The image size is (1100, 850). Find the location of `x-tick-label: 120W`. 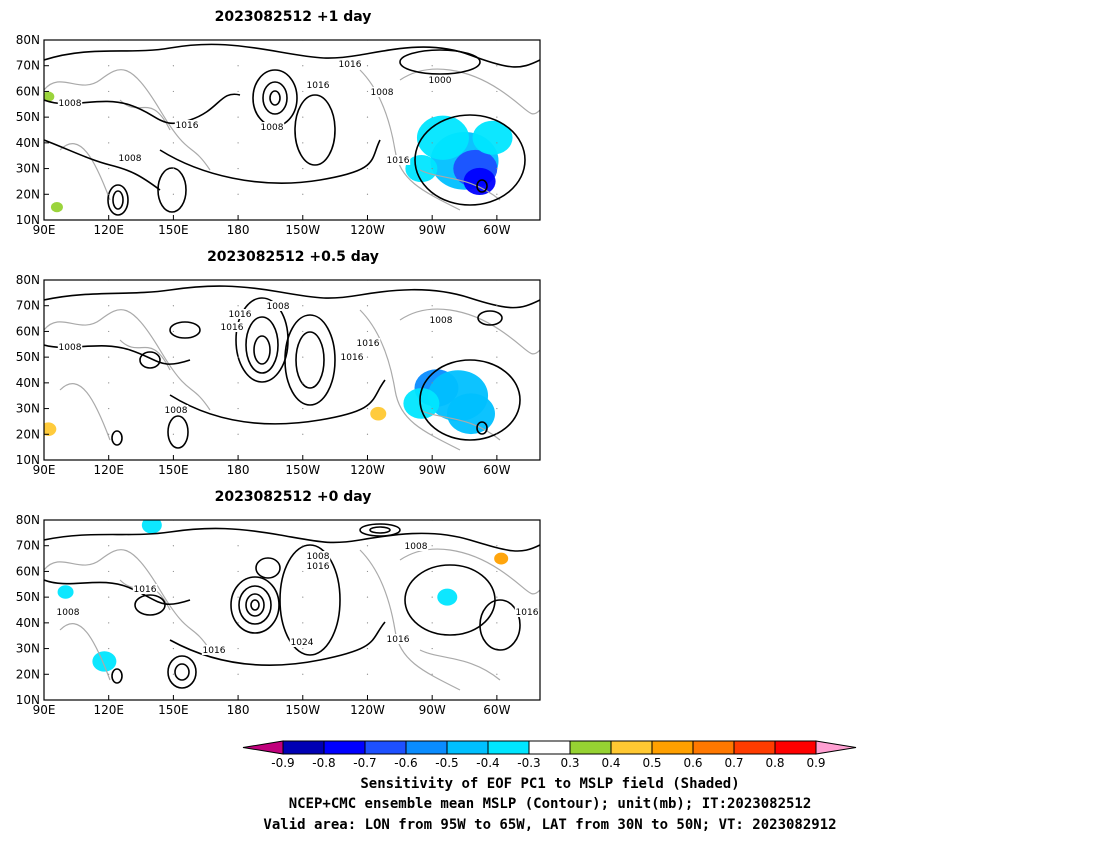

x-tick-label: 120W is located at coordinates (367, 470).